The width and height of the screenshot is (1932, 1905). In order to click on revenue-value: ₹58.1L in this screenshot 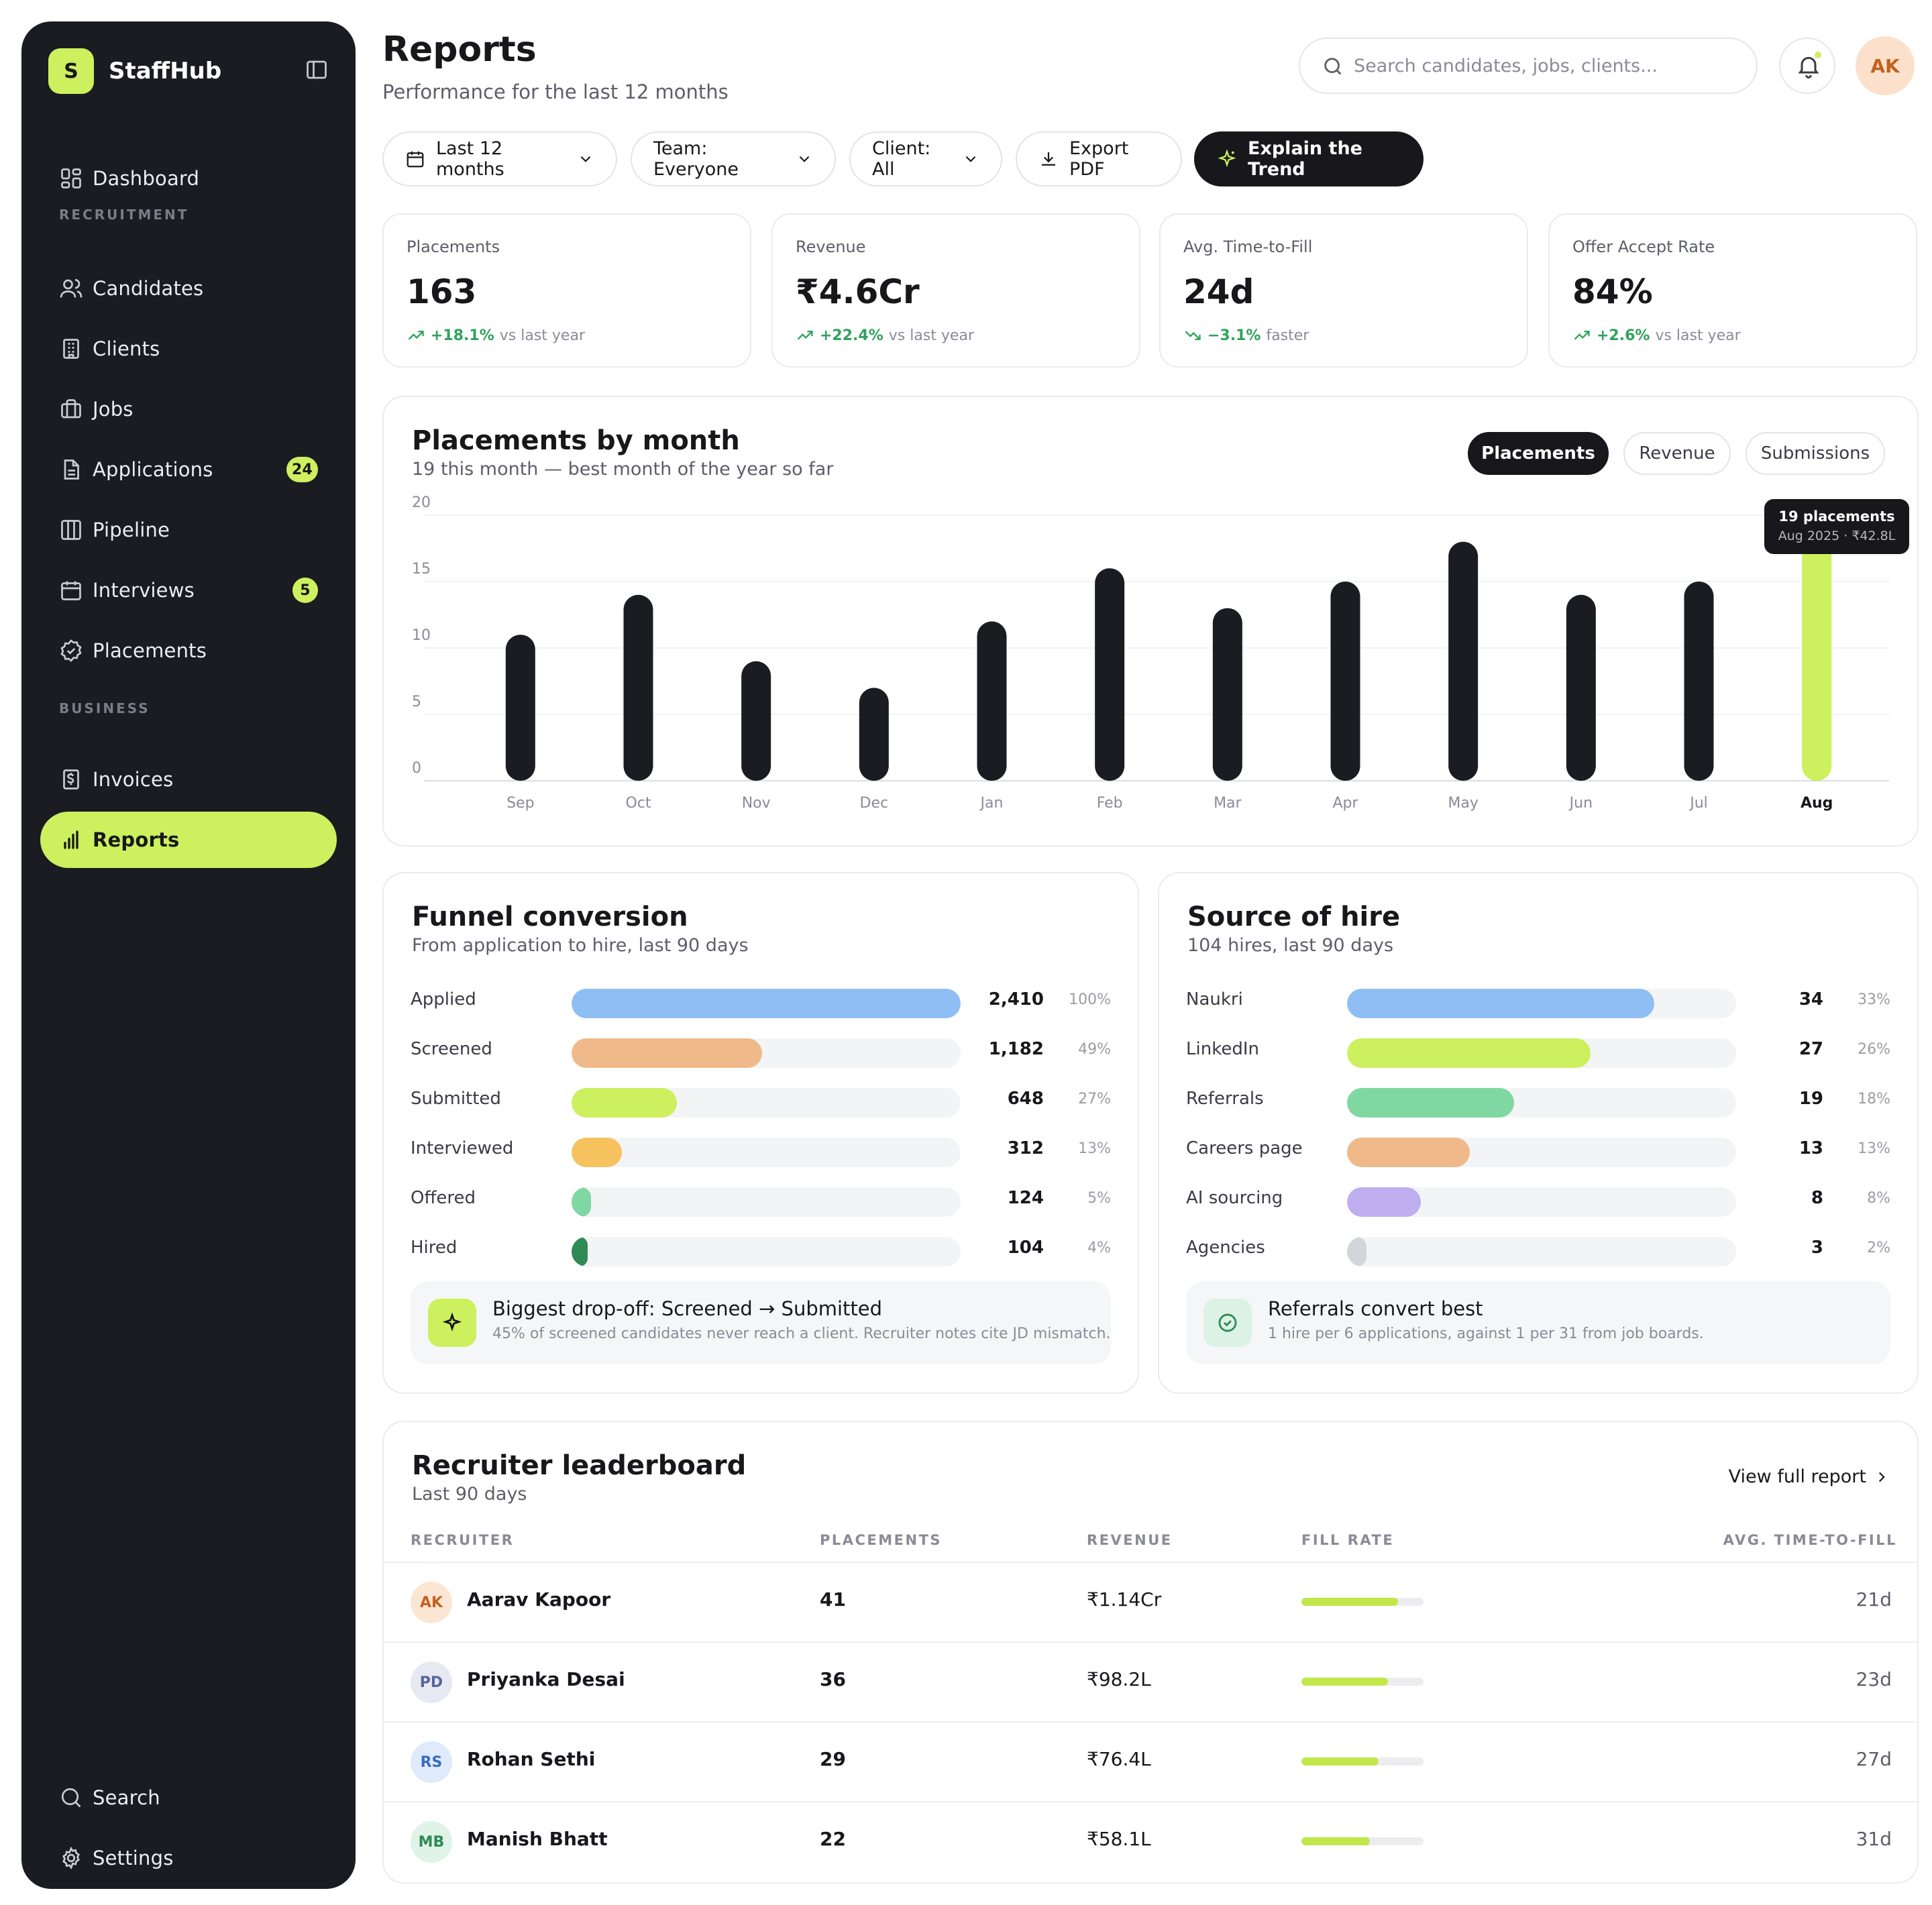, I will do `click(1119, 1839)`.